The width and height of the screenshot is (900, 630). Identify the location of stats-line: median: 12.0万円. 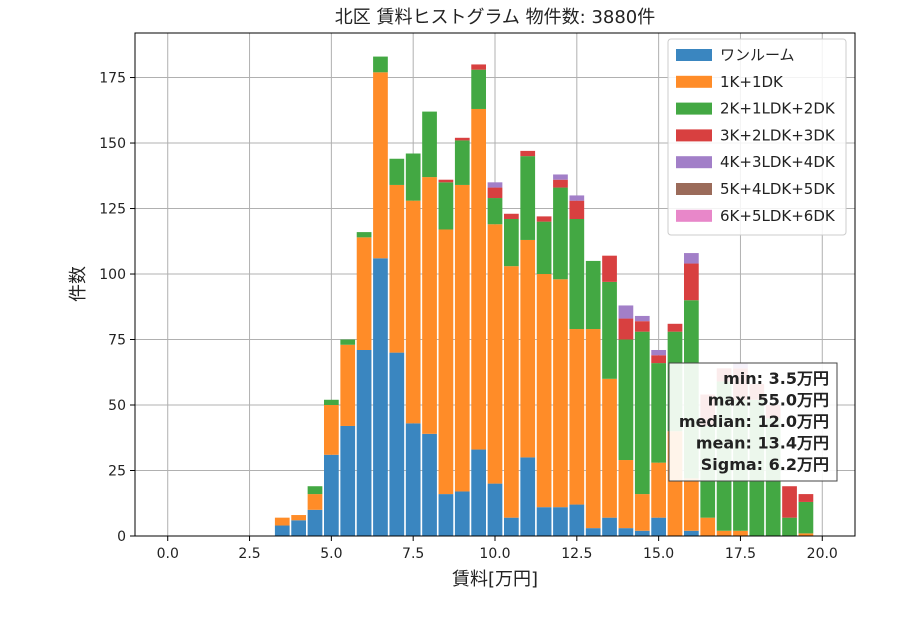
(754, 421).